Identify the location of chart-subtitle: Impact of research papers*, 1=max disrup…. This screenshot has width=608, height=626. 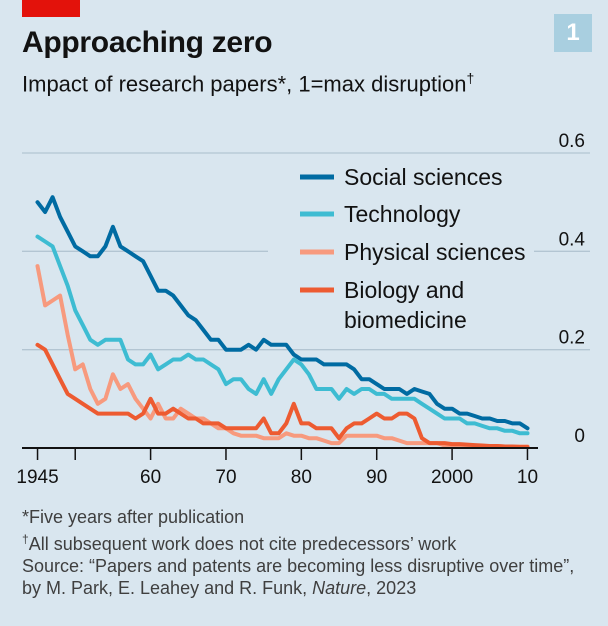
(248, 83).